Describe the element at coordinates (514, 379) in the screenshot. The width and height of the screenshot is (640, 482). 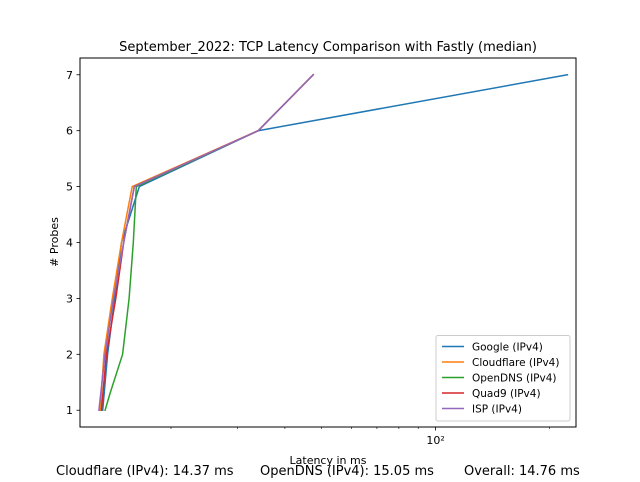
I see `legend-label-2: OpenDNS (IPv4)` at that location.